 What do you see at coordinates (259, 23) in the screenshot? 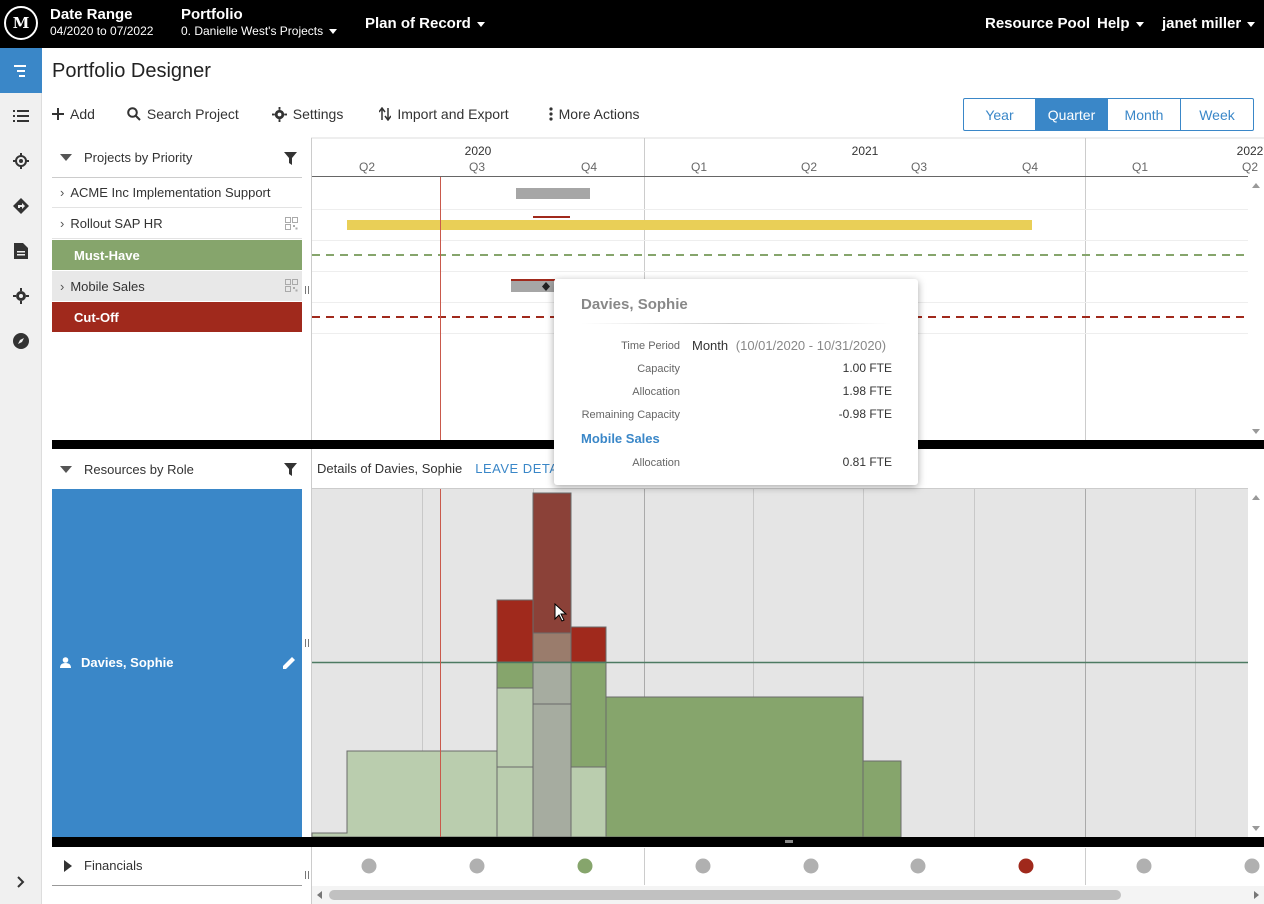
I see `portfolio-selector: Portfolio 0. Danielle West's Projects` at bounding box center [259, 23].